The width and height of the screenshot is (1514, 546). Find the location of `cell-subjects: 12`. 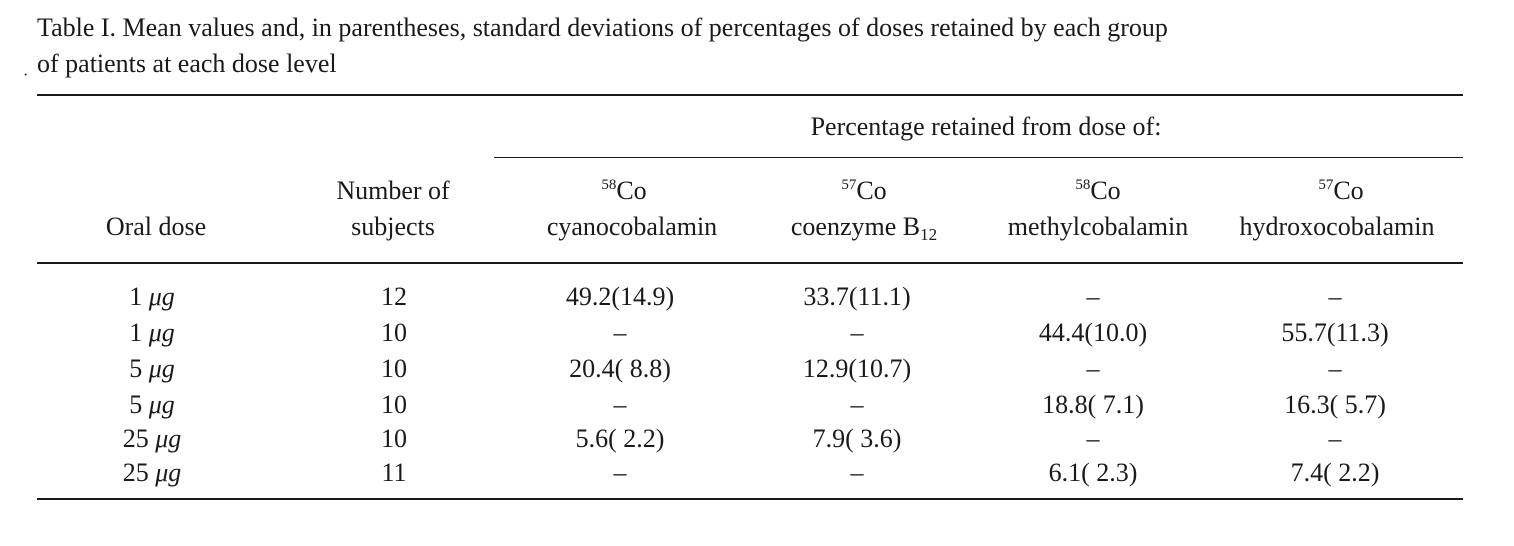

cell-subjects: 12 is located at coordinates (394, 296).